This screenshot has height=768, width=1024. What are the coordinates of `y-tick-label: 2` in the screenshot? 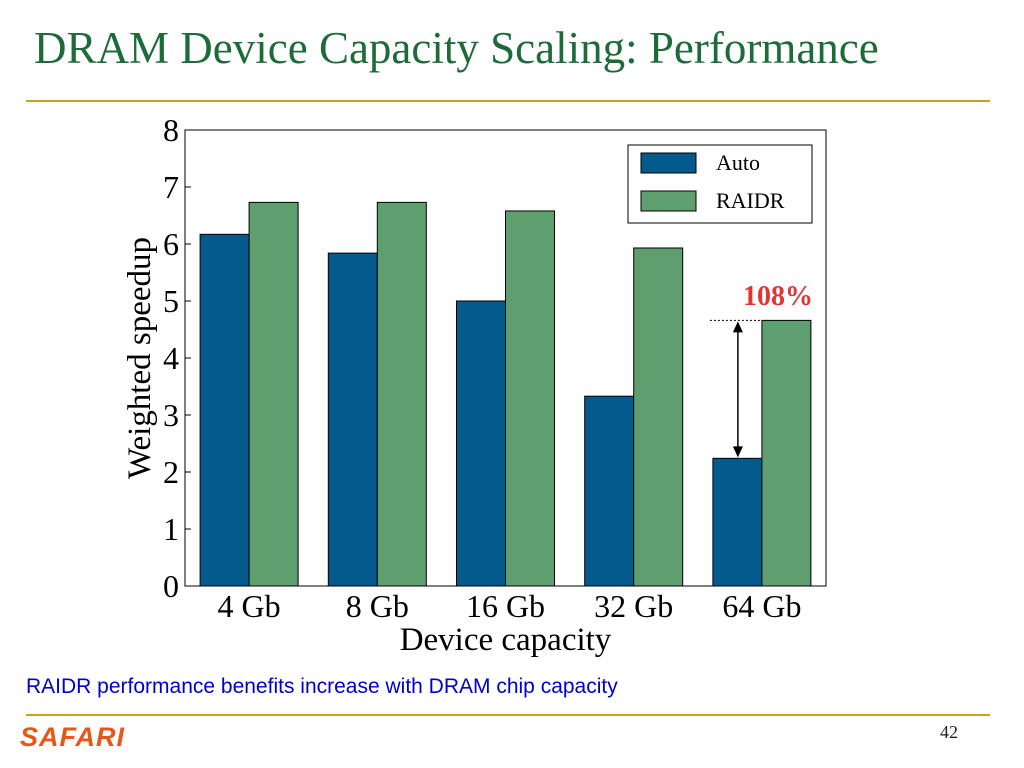 It's located at (171, 472).